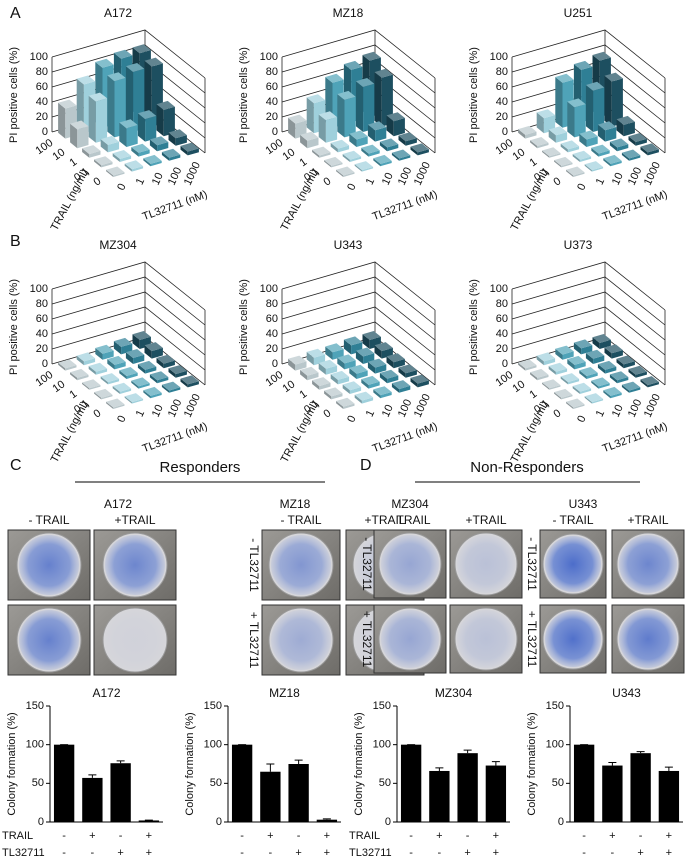  I want to click on sign-label: +, so click(612, 836).